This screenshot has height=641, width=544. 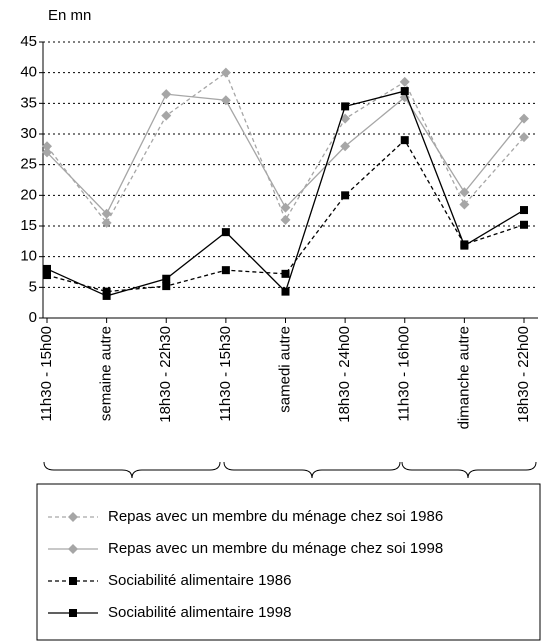 I want to click on x-tick-label: semaine autre, so click(x=106, y=373).